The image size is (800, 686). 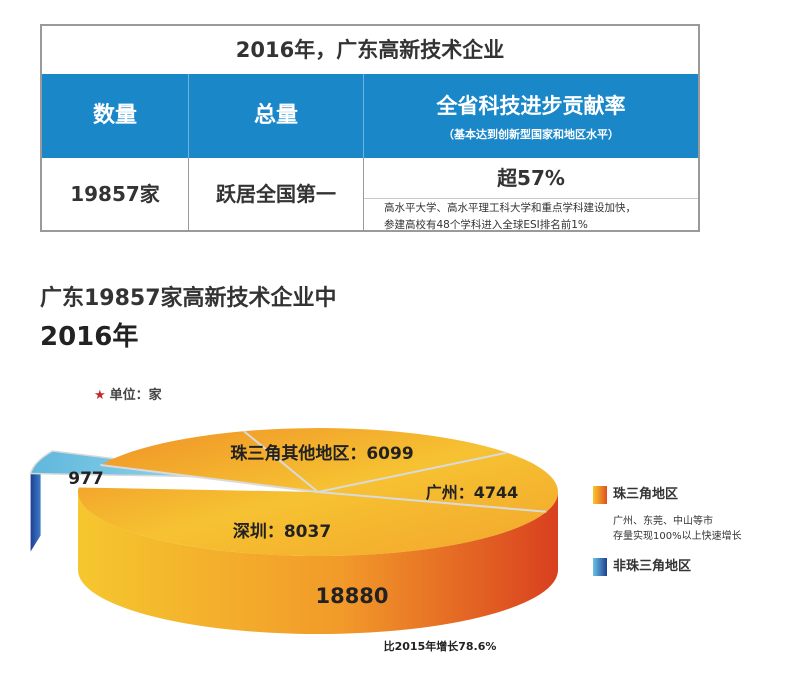 I want to click on header-rate: 全省科技进步贡献率 （基本达到创新型国家和地区水平）, so click(x=531, y=116).